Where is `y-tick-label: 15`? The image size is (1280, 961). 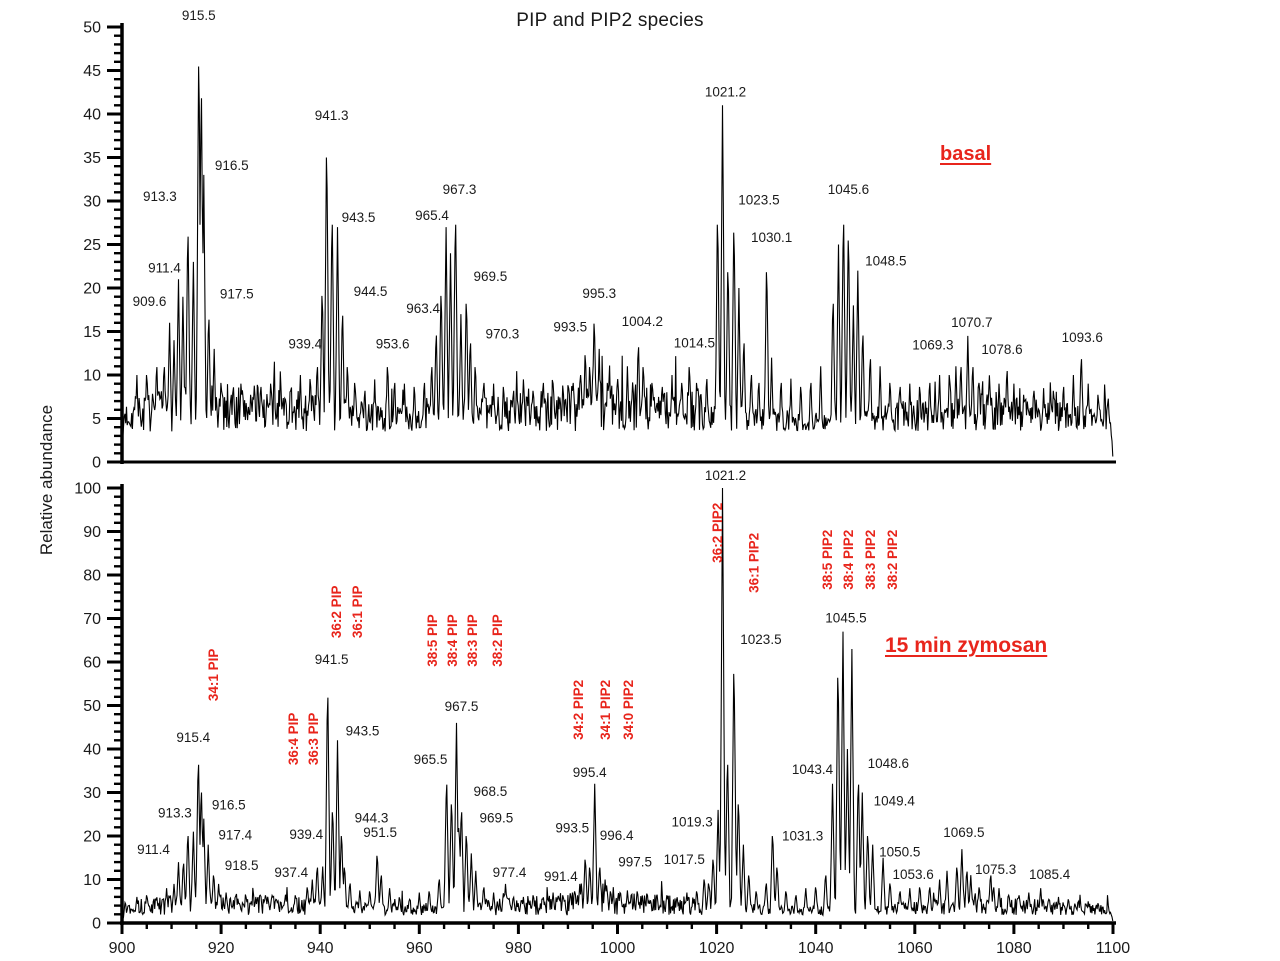
y-tick-label: 15 is located at coordinates (92, 332).